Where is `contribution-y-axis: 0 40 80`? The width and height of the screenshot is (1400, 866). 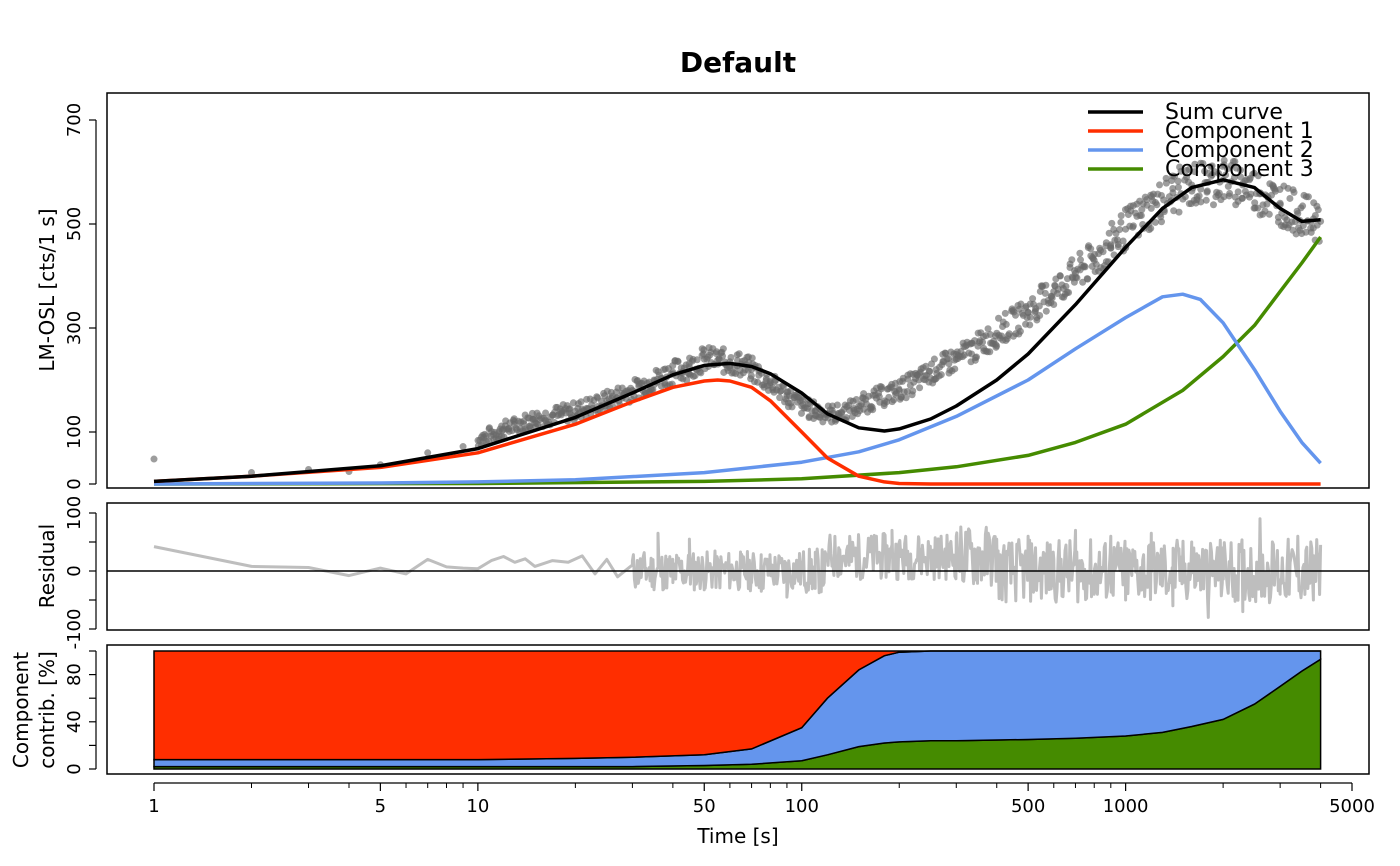
contribution-y-axis: 0 40 80 is located at coordinates (80, 712).